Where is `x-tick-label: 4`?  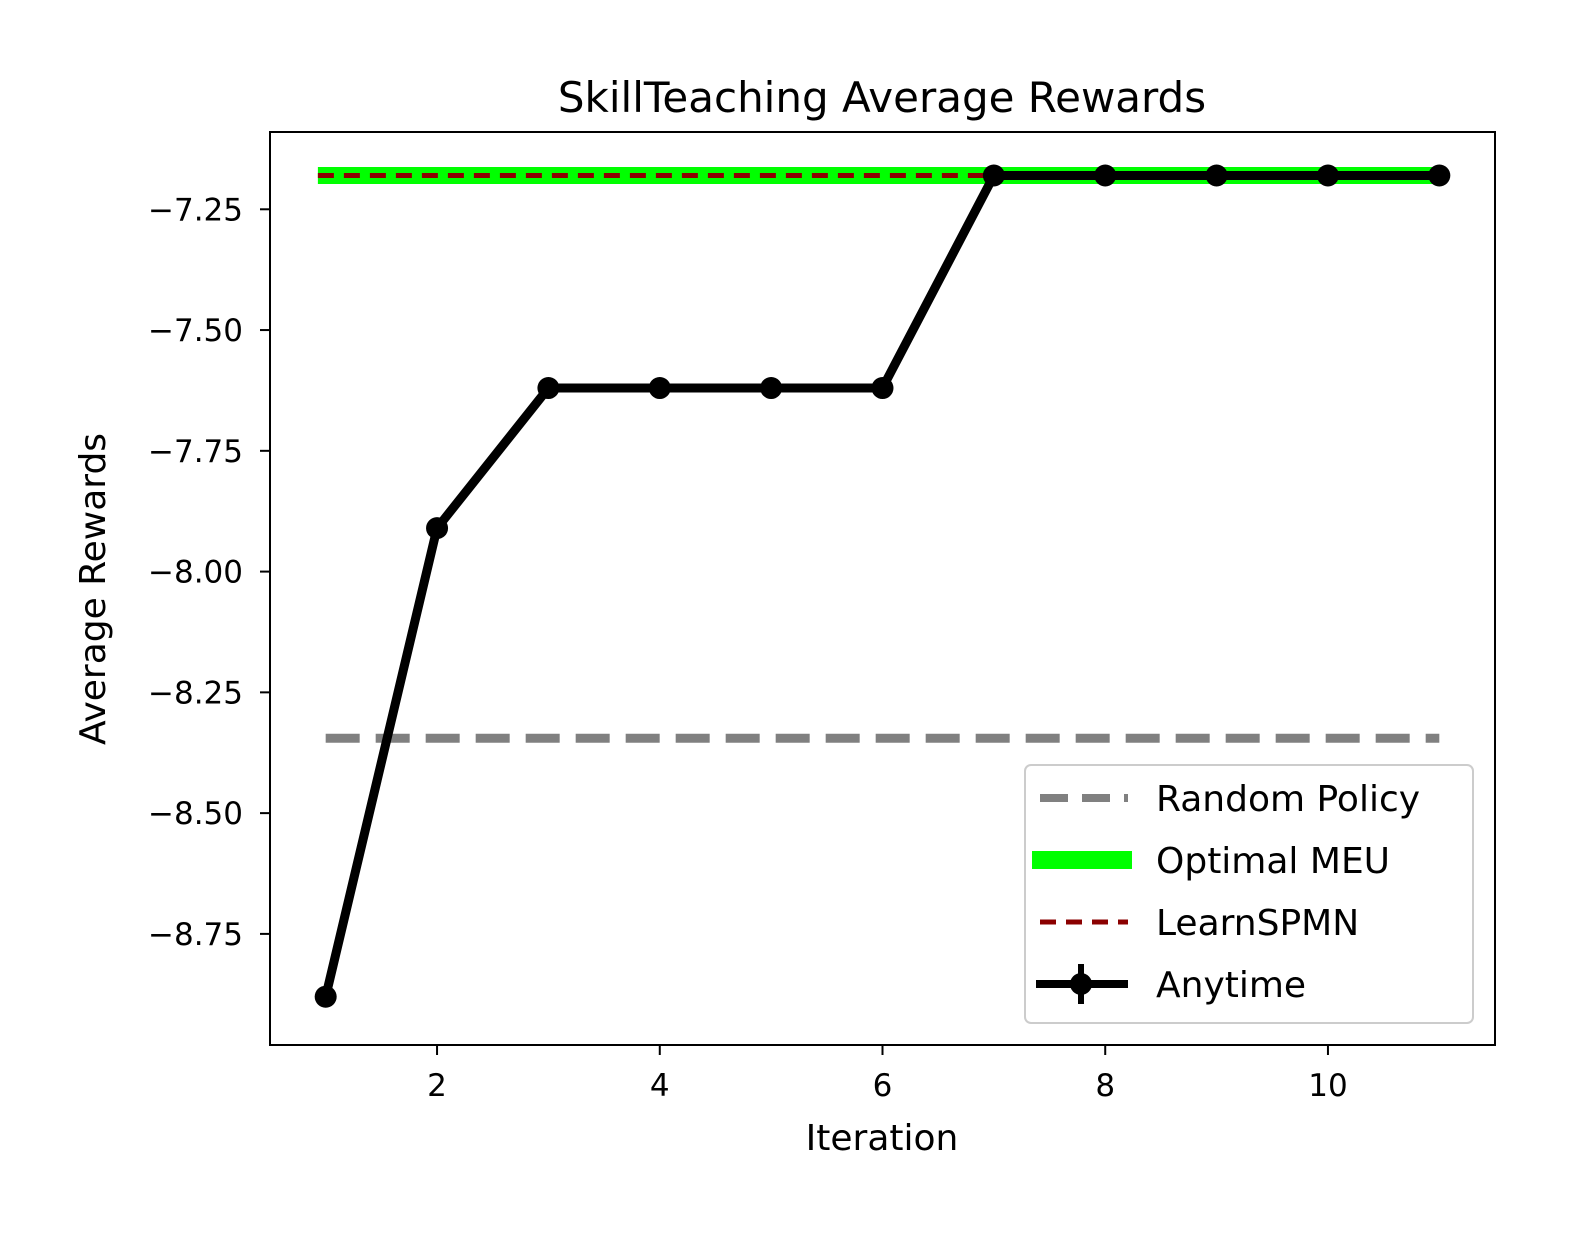
x-tick-label: 4 is located at coordinates (660, 1086).